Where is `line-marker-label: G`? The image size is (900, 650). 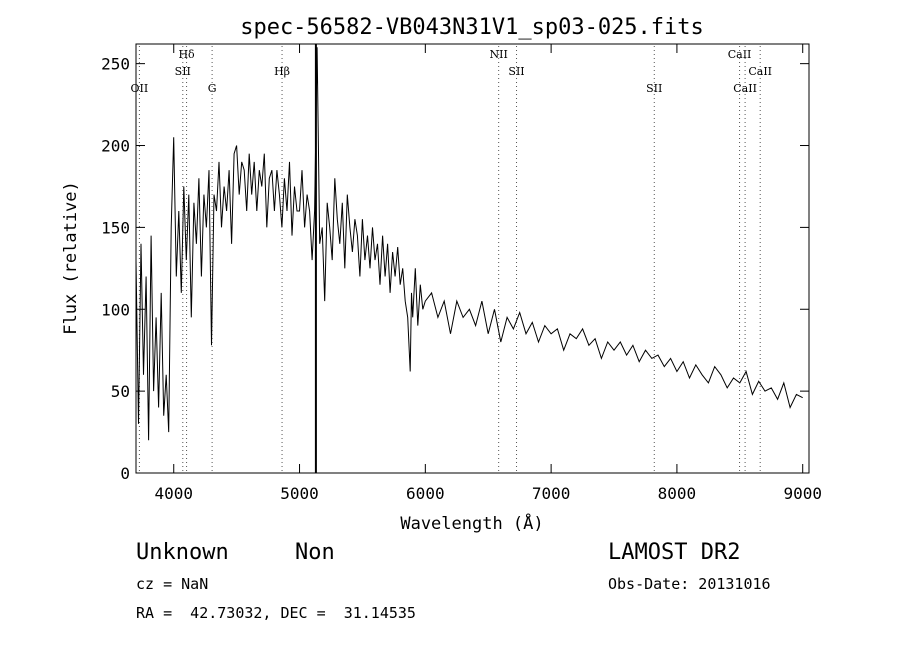
line-marker-label: G is located at coordinates (212, 88).